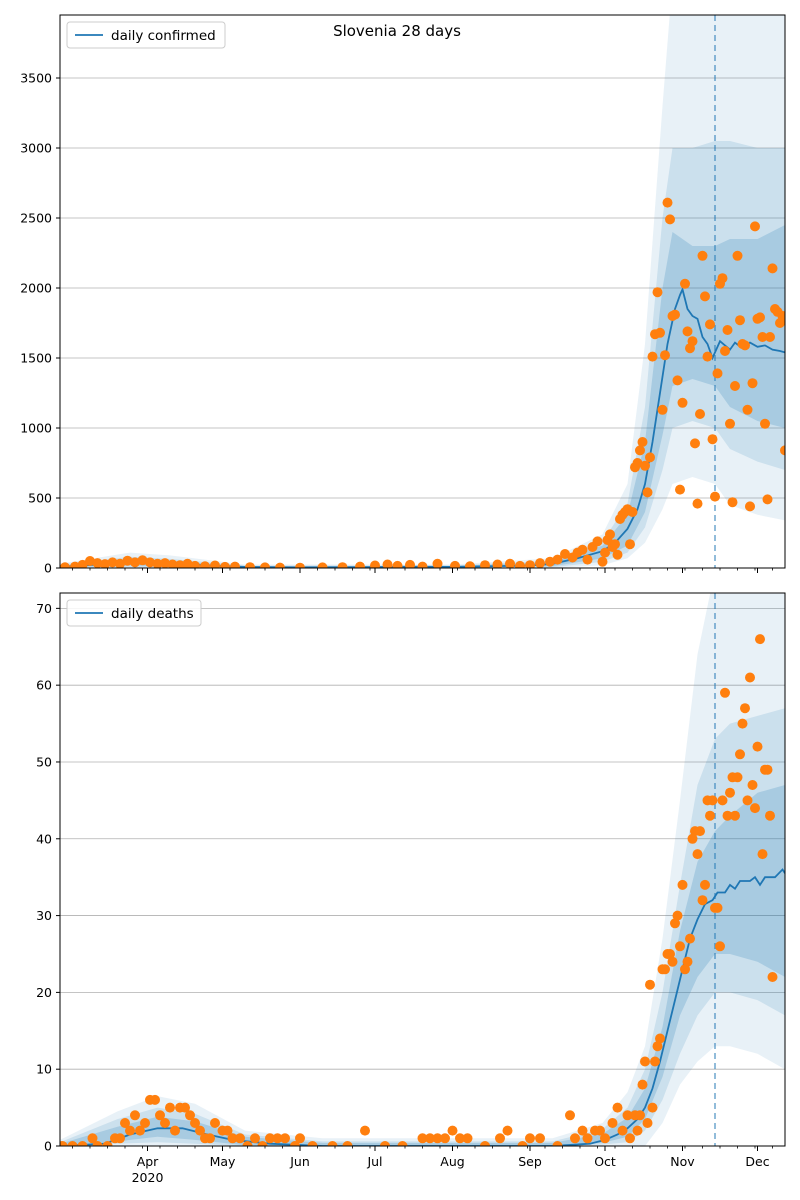  What do you see at coordinates (44, 1069) in the screenshot?
I see `y-tick-label: 10` at bounding box center [44, 1069].